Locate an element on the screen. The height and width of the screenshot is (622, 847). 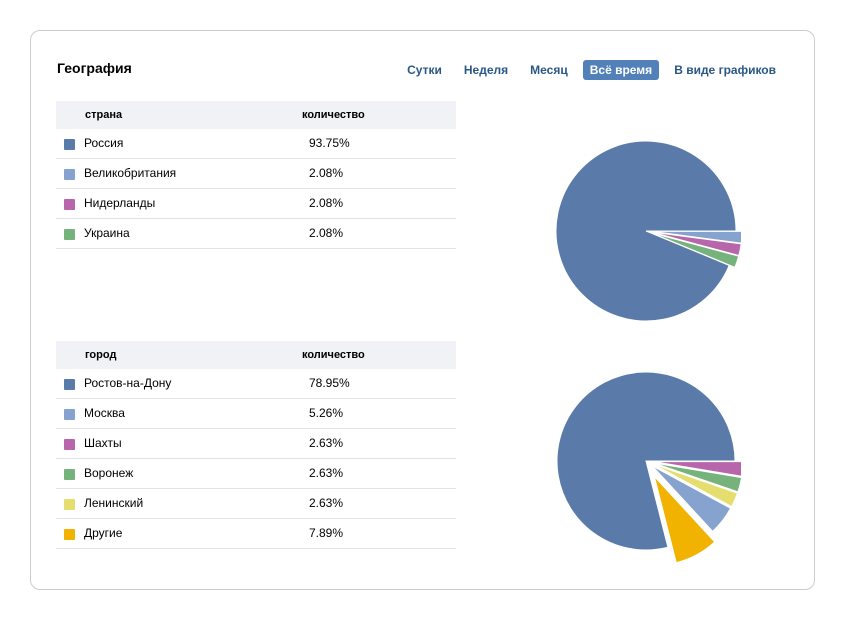
table-row: Ростов-на-Дону 78.95% is located at coordinates (256, 384).